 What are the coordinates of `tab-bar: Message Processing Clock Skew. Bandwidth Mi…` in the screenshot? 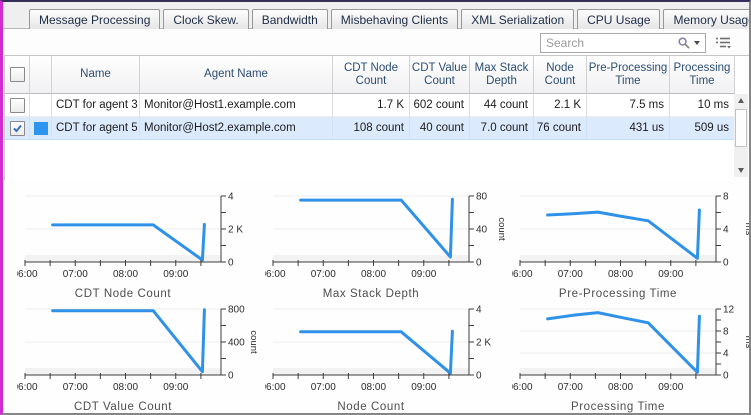 It's located at (376, 15).